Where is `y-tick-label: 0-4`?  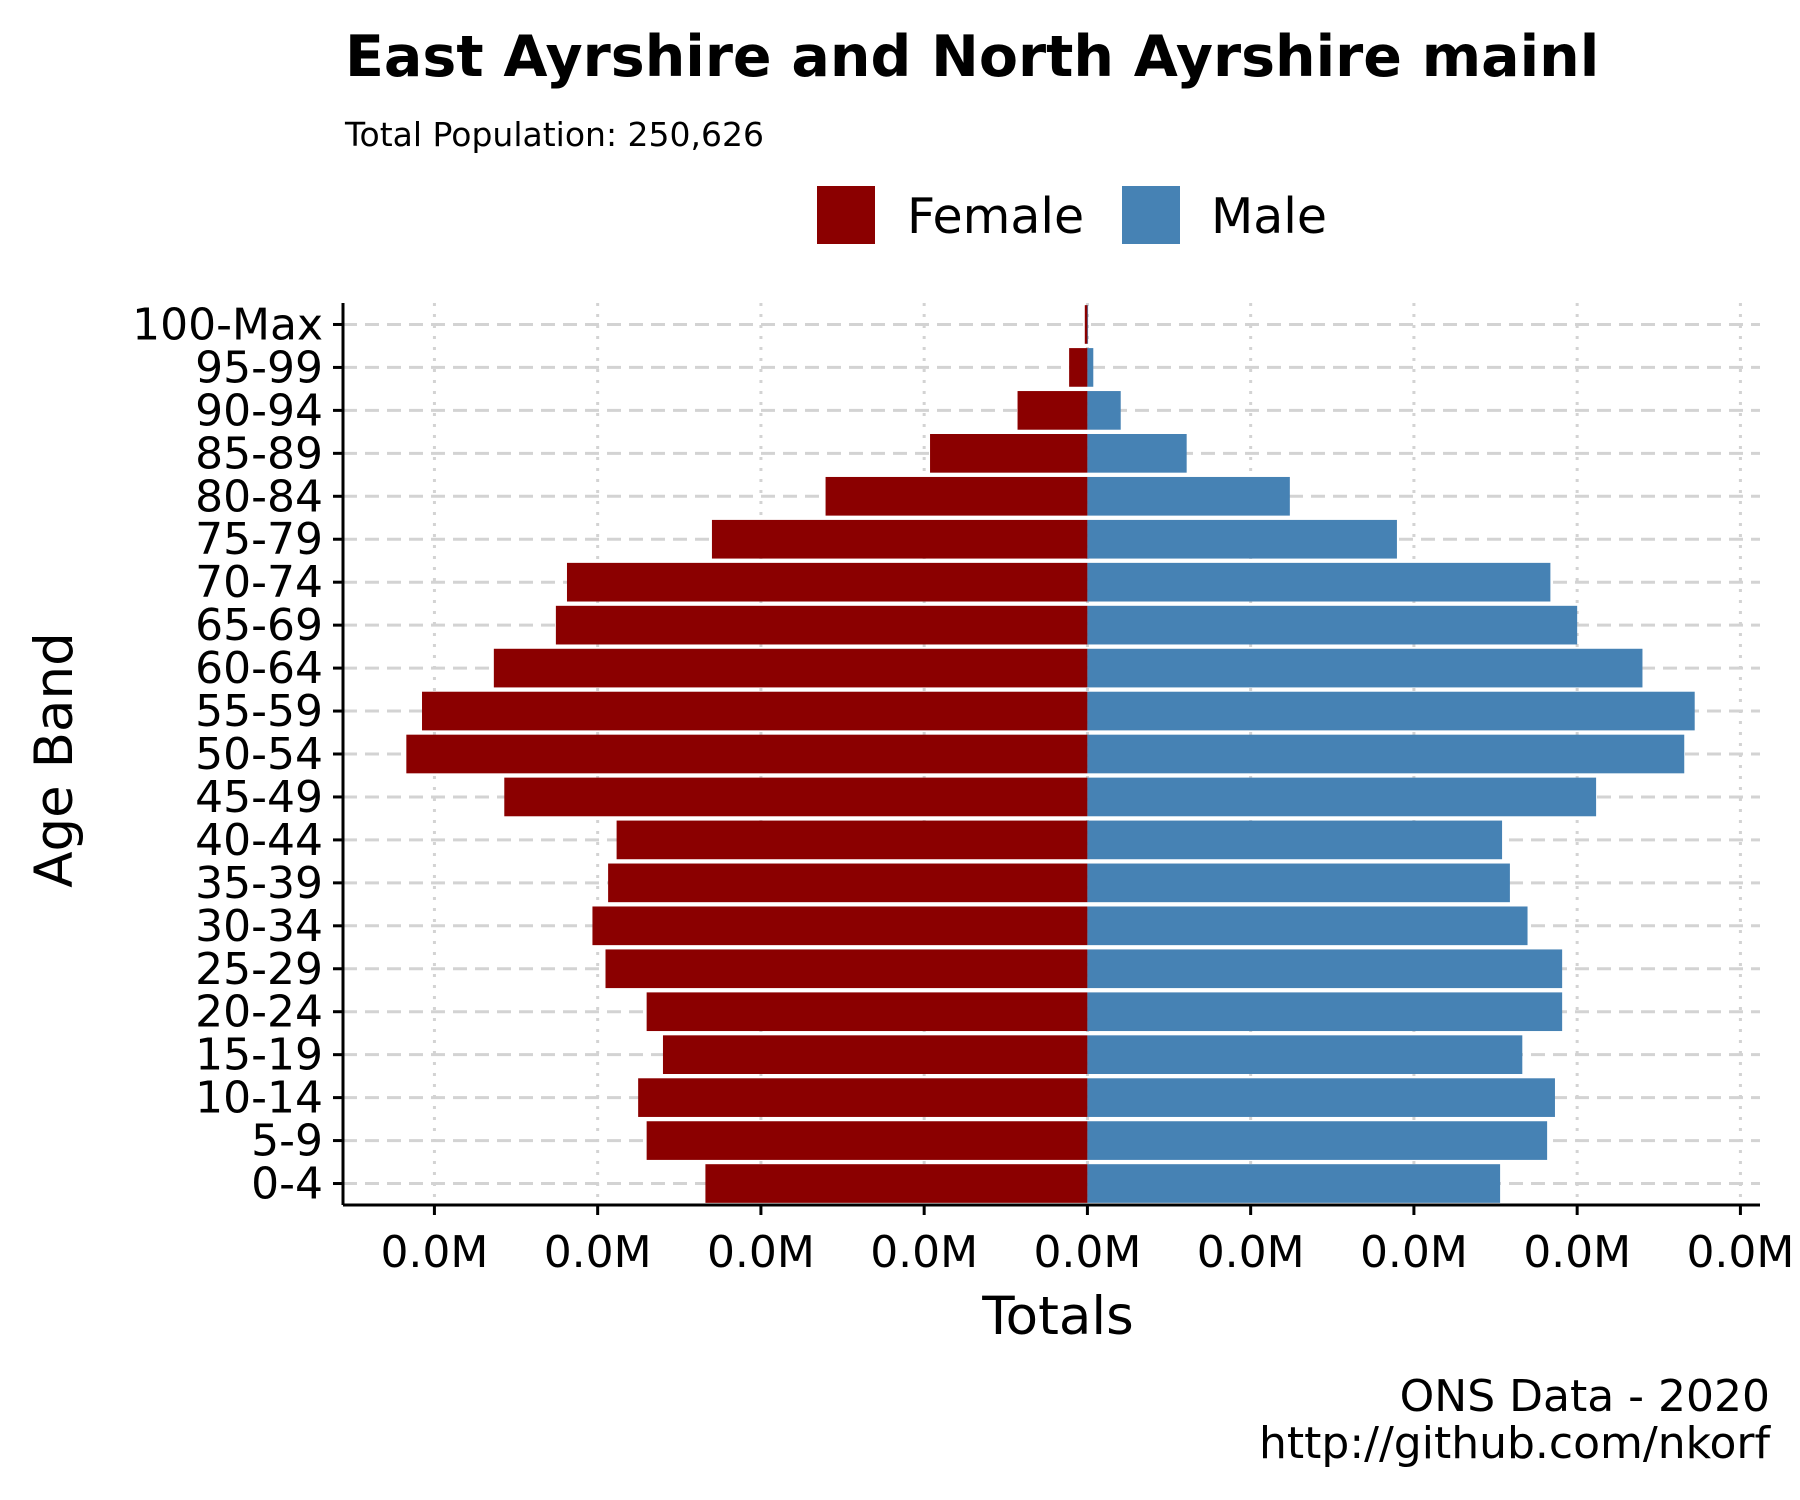
y-tick-label: 0-4 is located at coordinates (287, 1184).